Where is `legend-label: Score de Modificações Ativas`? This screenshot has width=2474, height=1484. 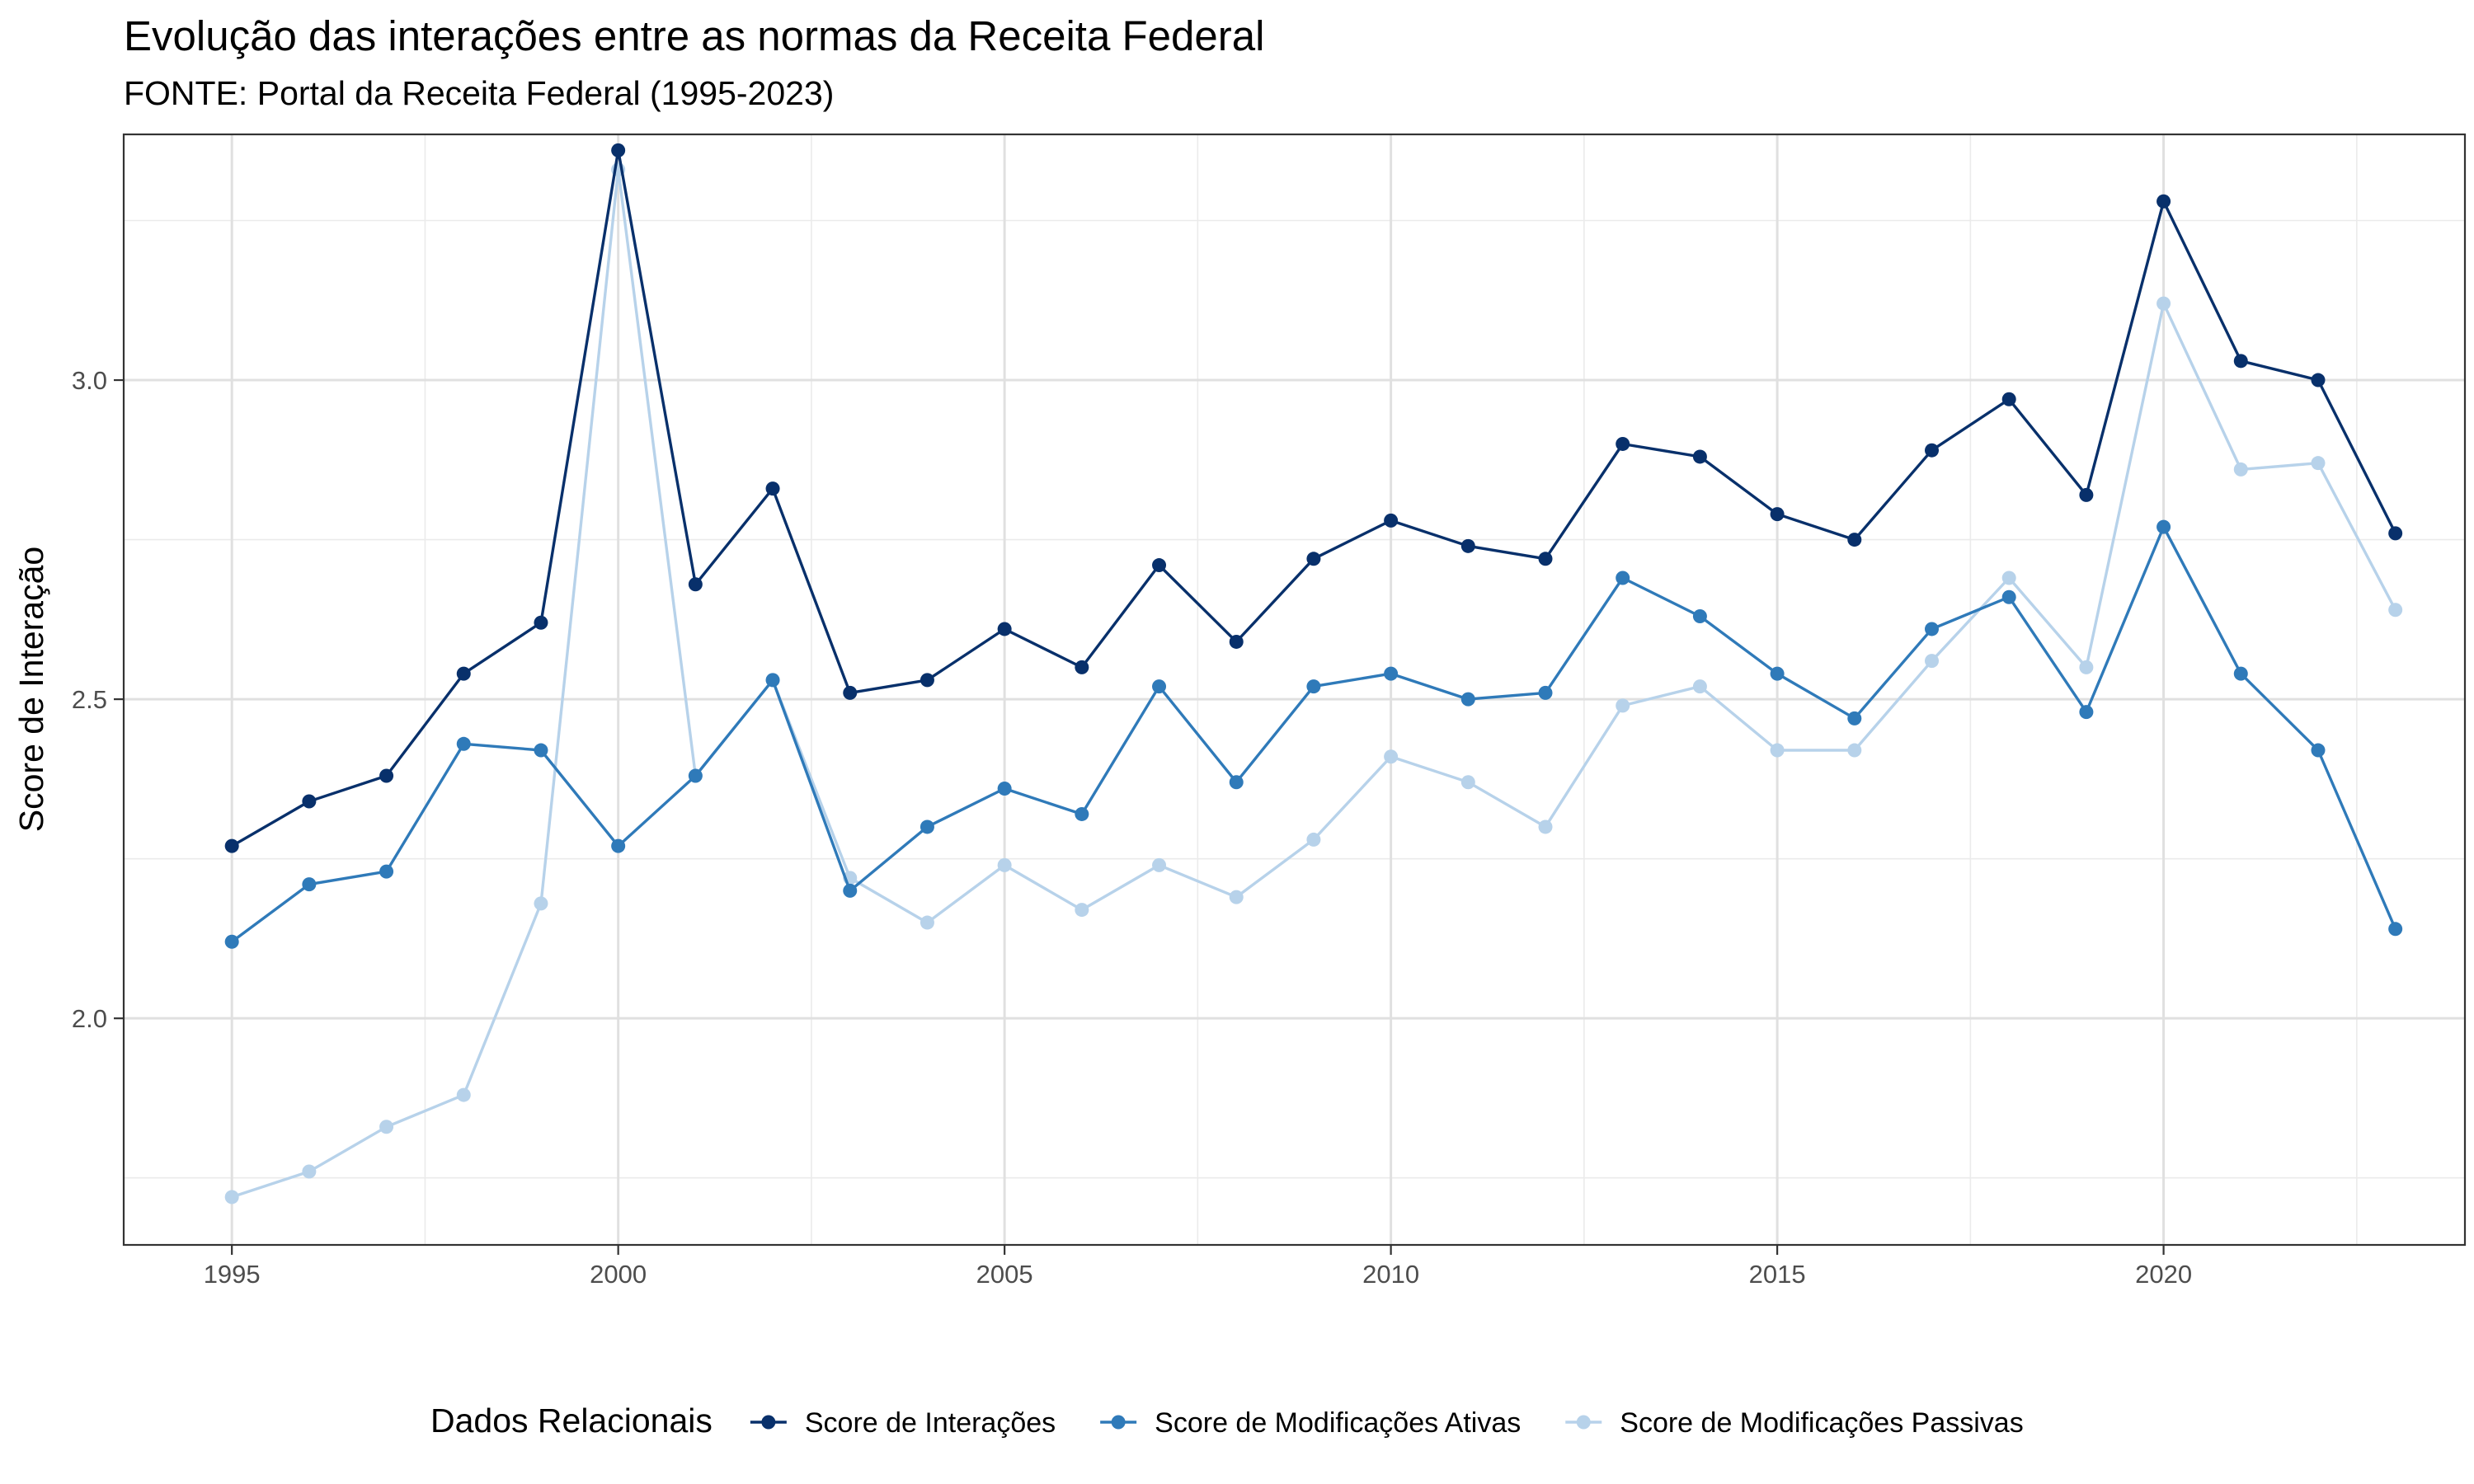 legend-label: Score de Modificações Ativas is located at coordinates (1338, 1423).